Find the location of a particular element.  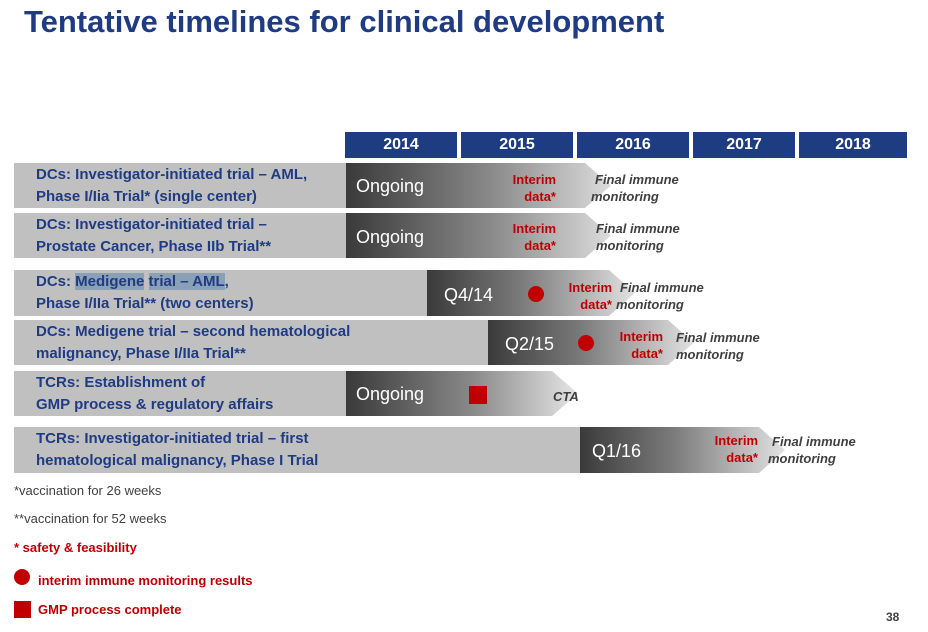

year-2014: 2014 is located at coordinates (401, 145).